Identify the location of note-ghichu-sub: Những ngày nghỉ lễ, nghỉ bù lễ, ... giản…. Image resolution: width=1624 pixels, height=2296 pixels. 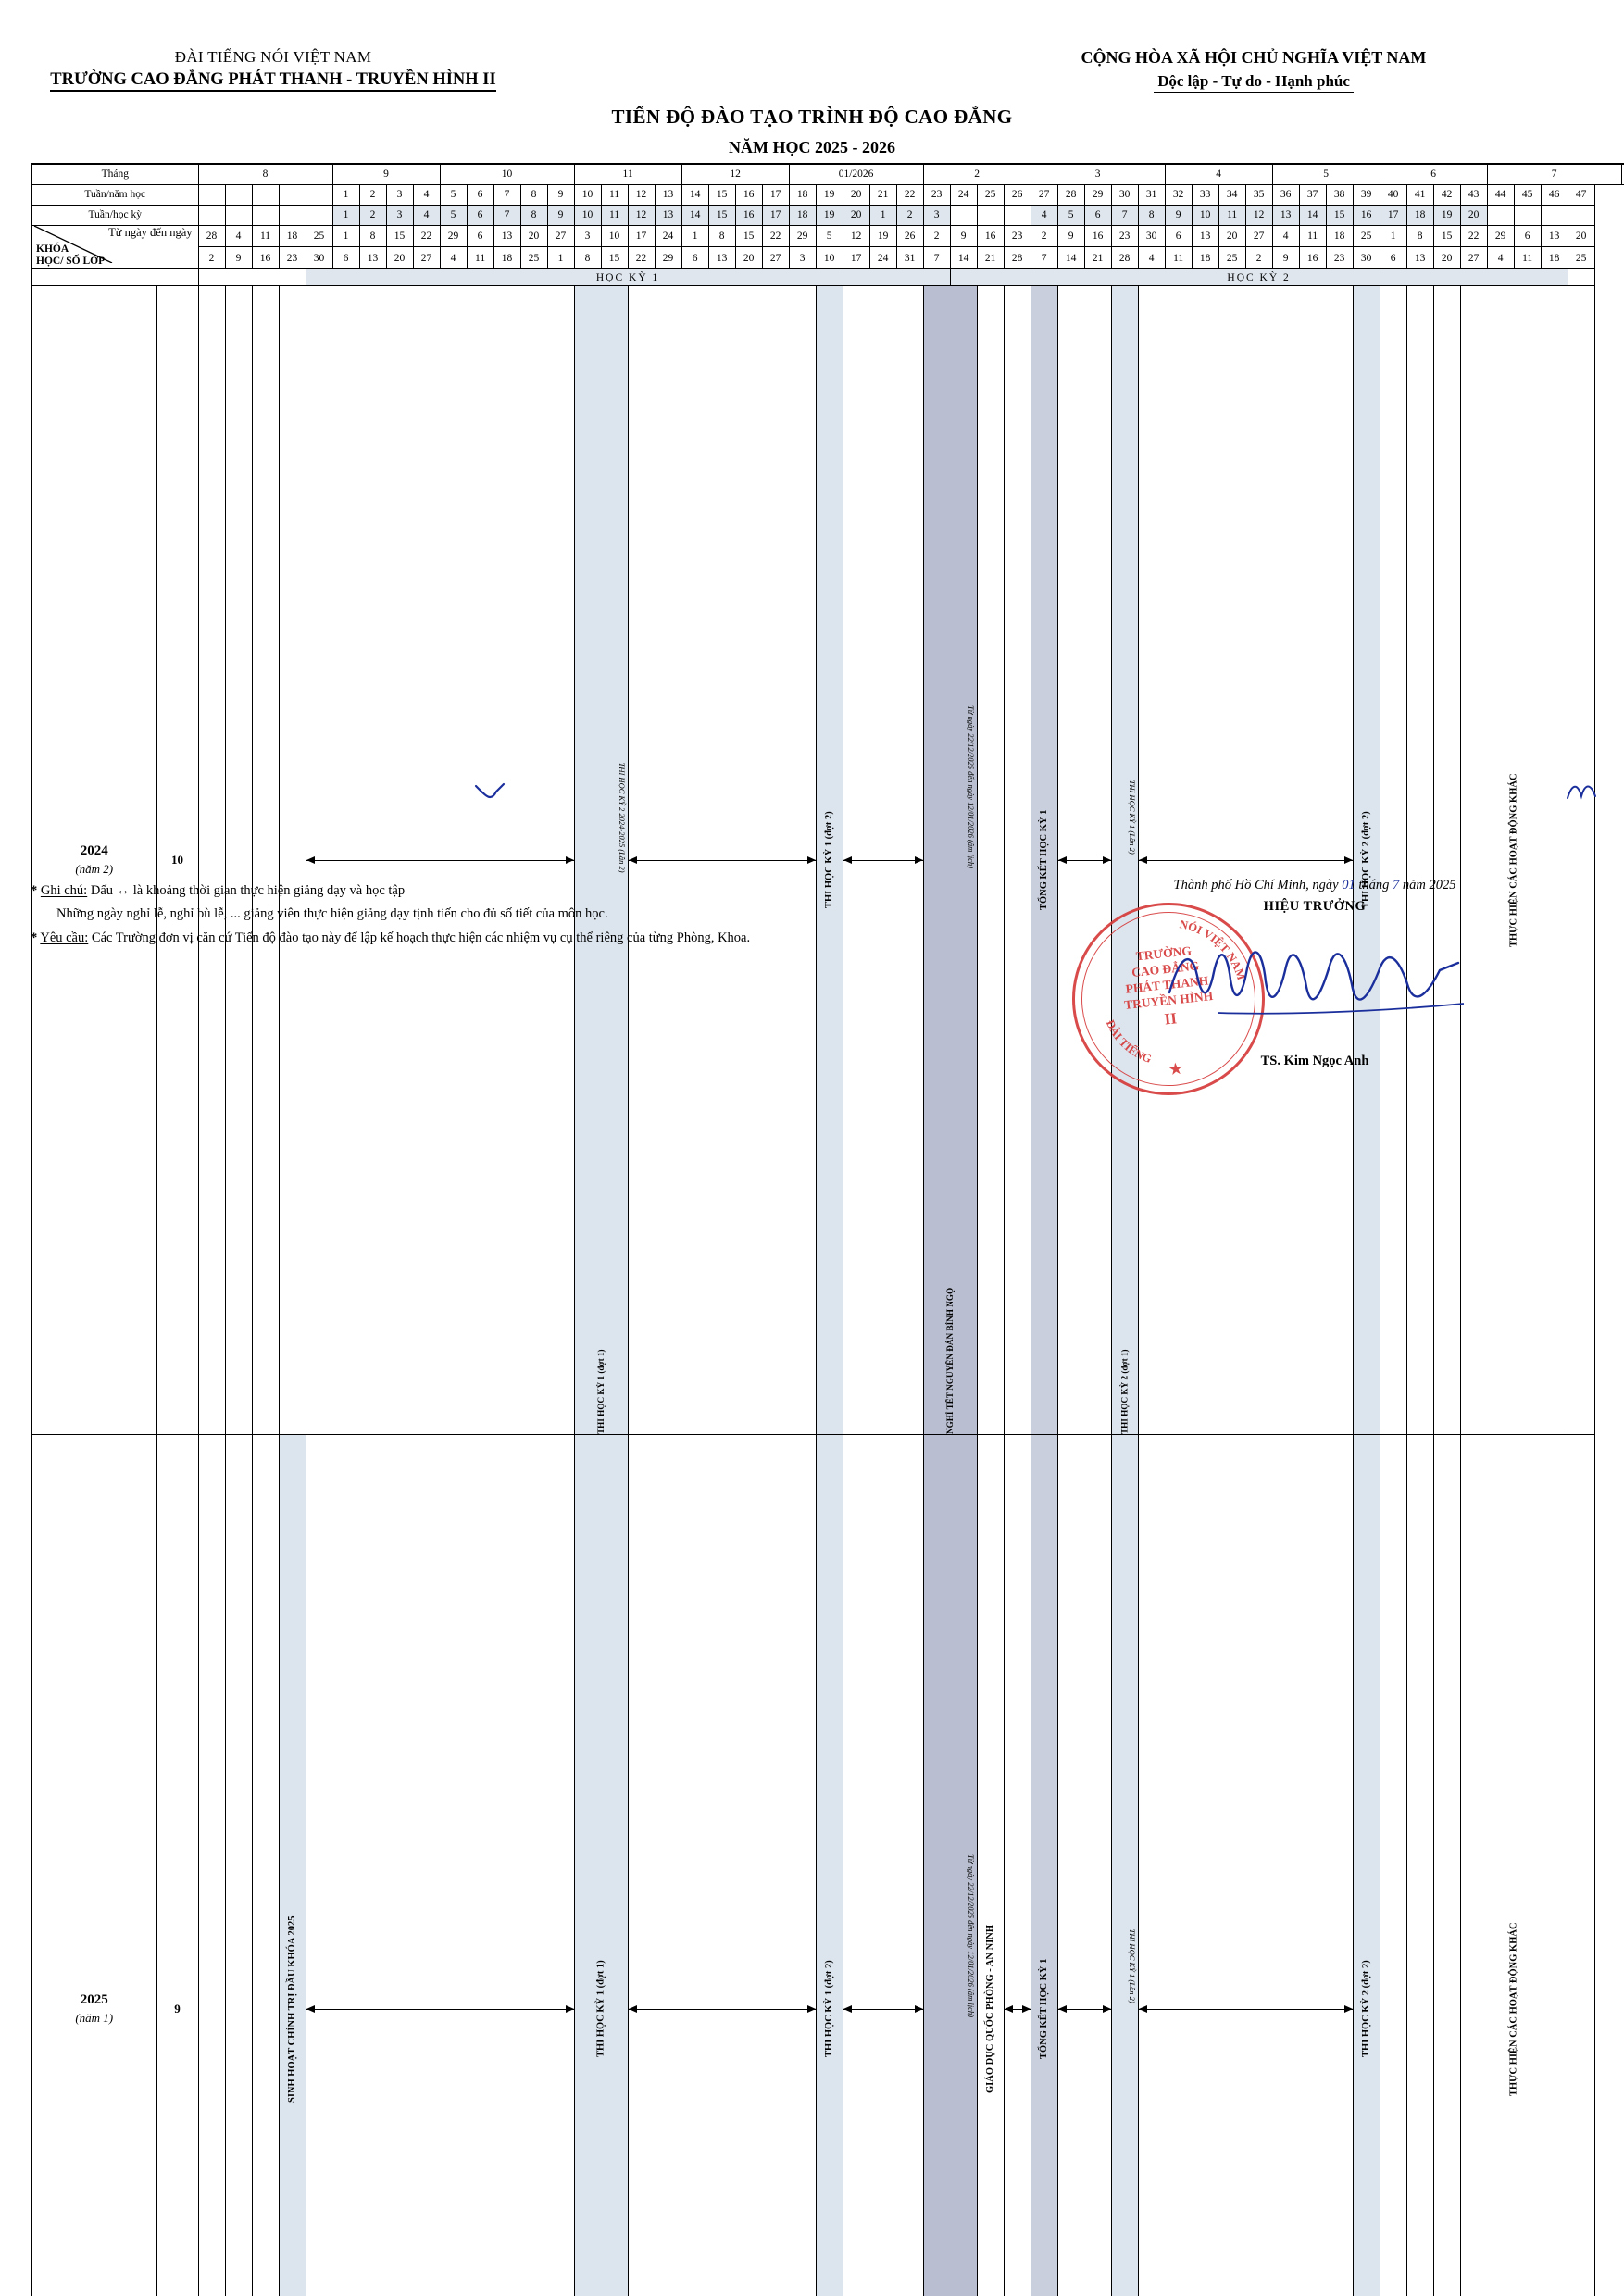
(521, 914).